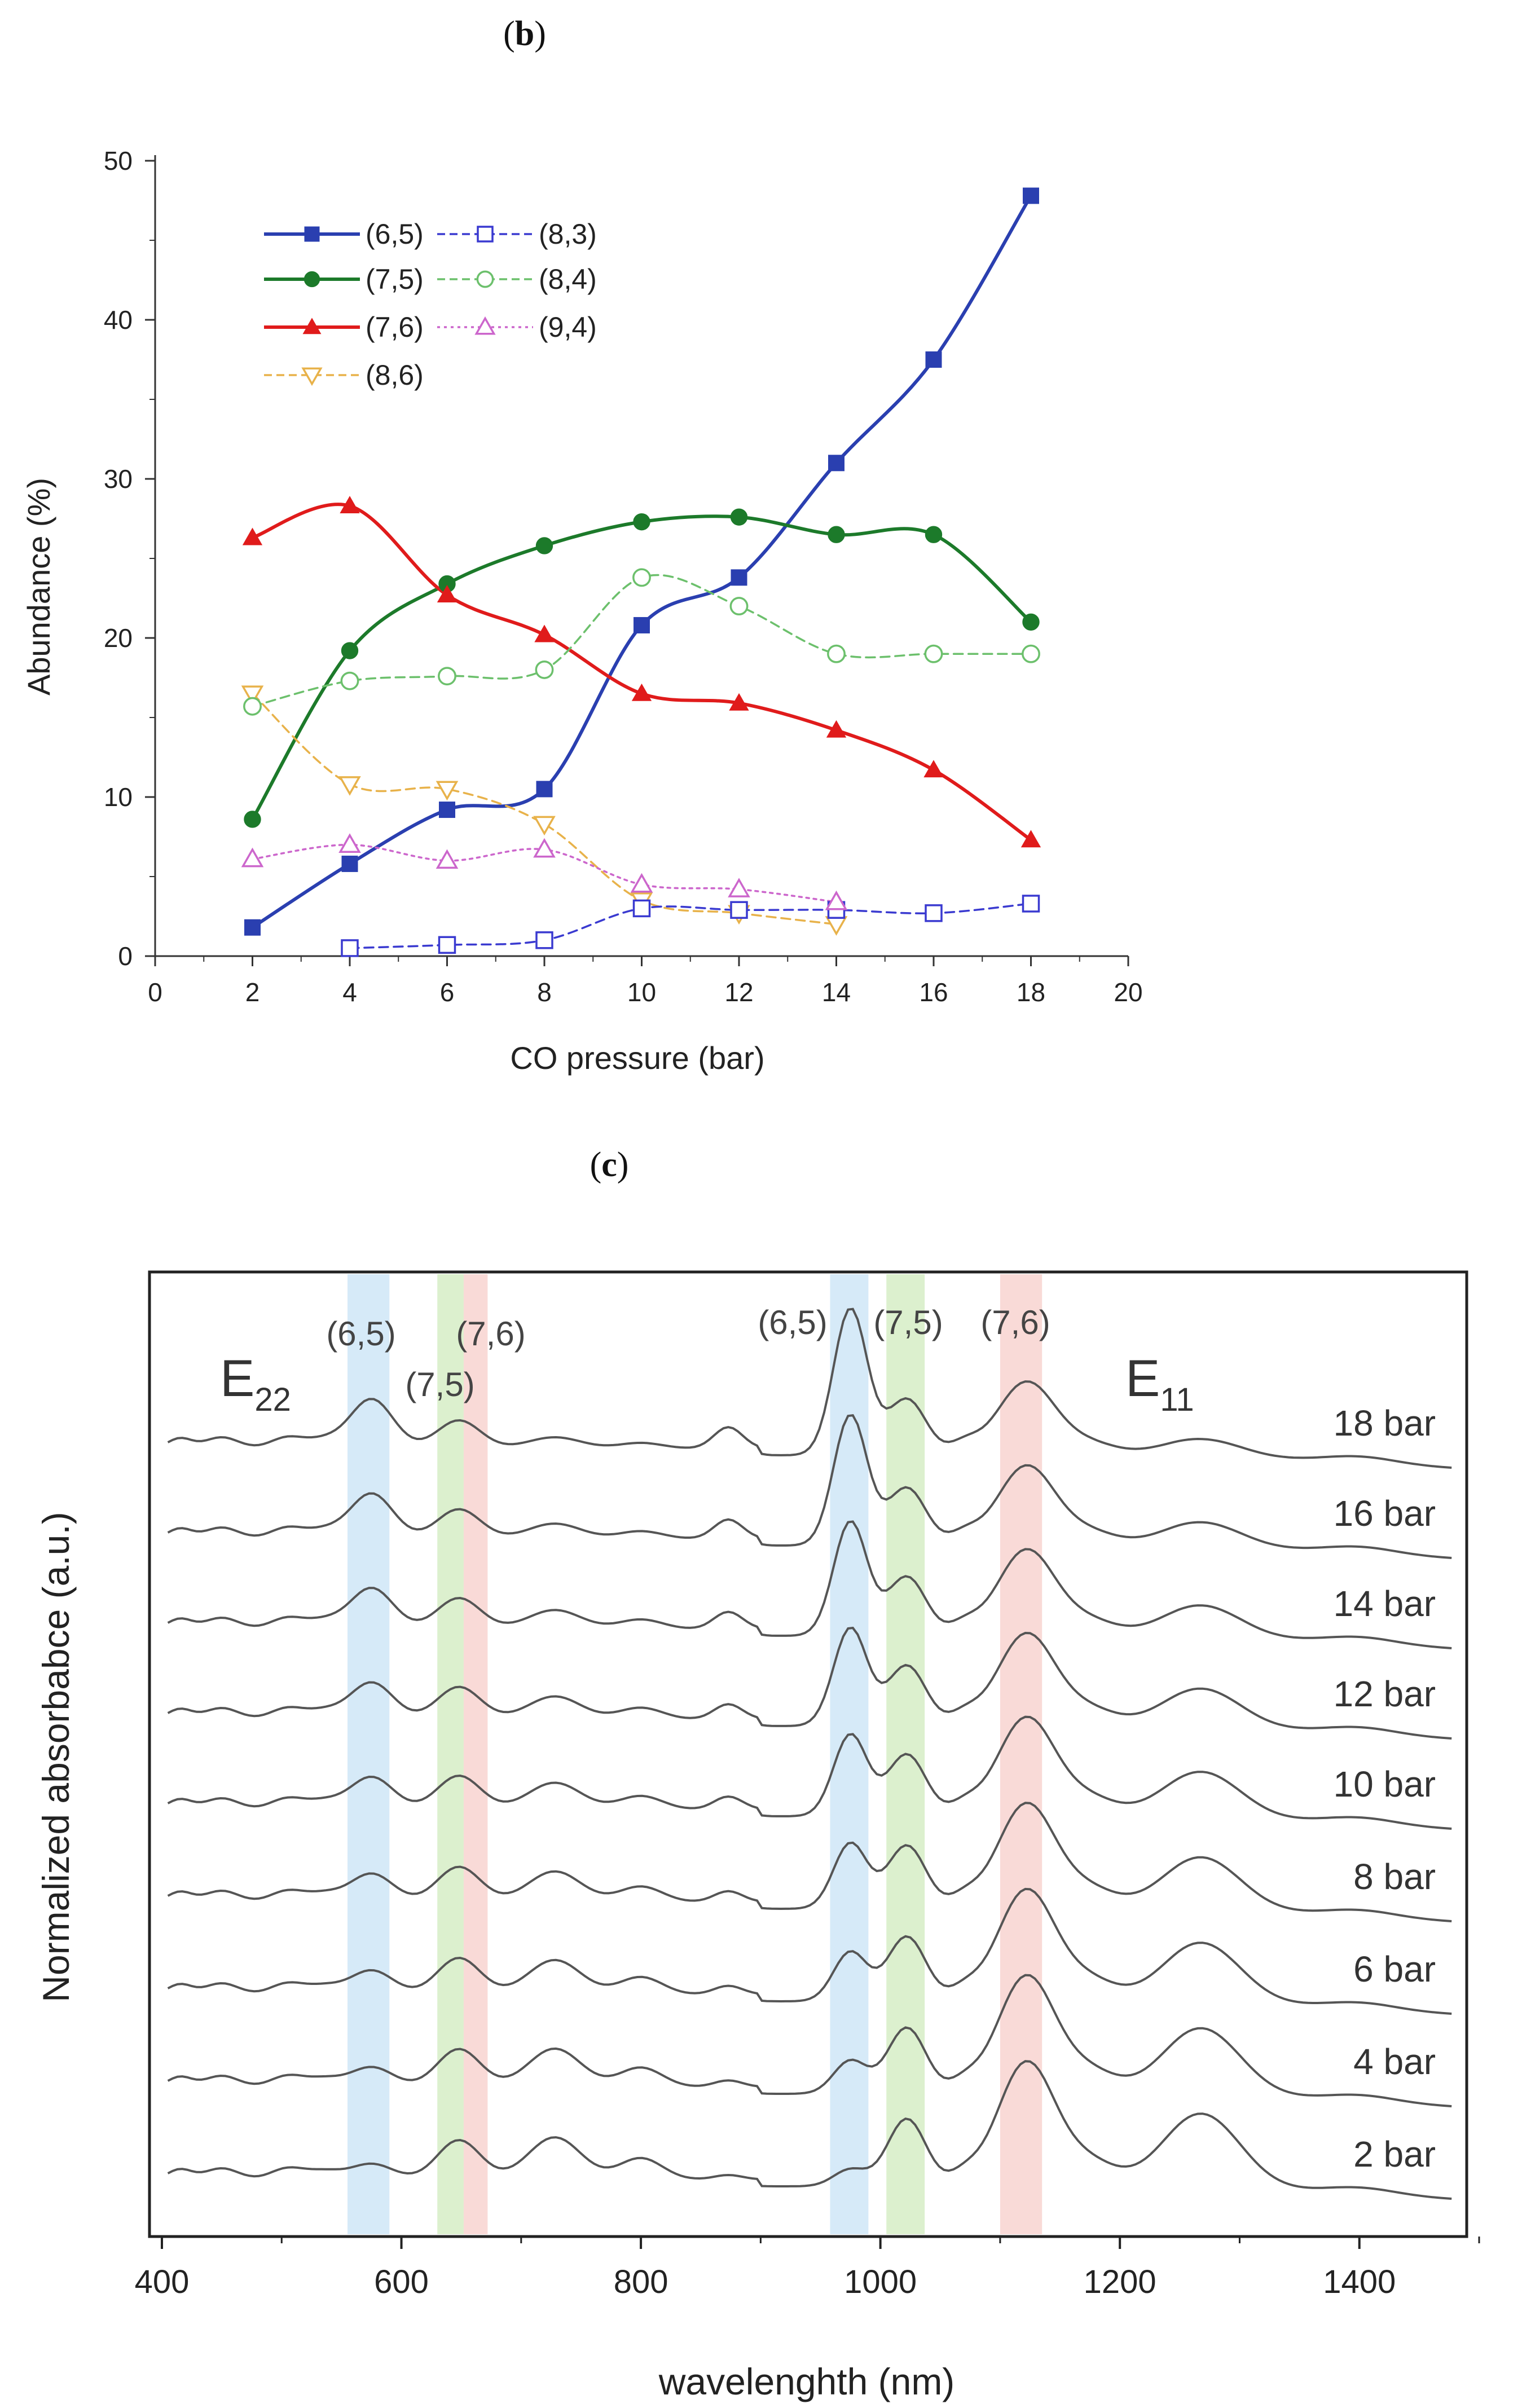  I want to click on pressure-label: 6 bar, so click(1394, 1969).